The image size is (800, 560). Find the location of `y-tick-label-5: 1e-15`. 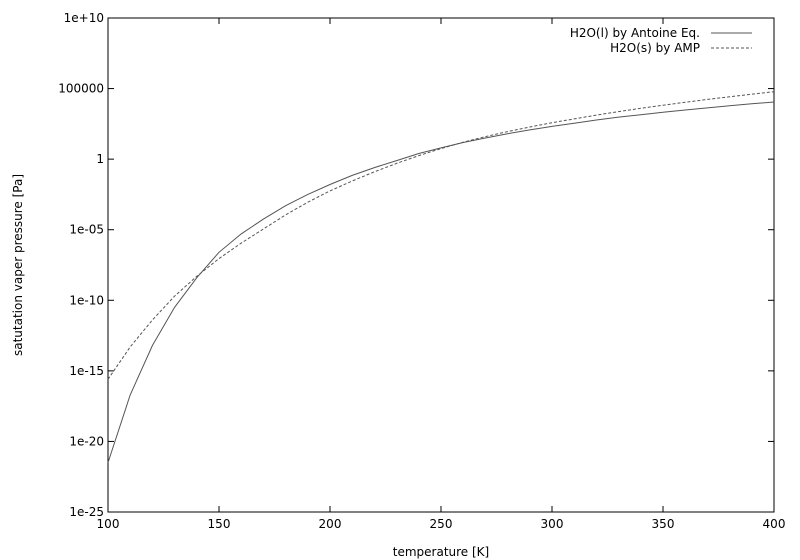

y-tick-label-5: 1e-15 is located at coordinates (86, 371).